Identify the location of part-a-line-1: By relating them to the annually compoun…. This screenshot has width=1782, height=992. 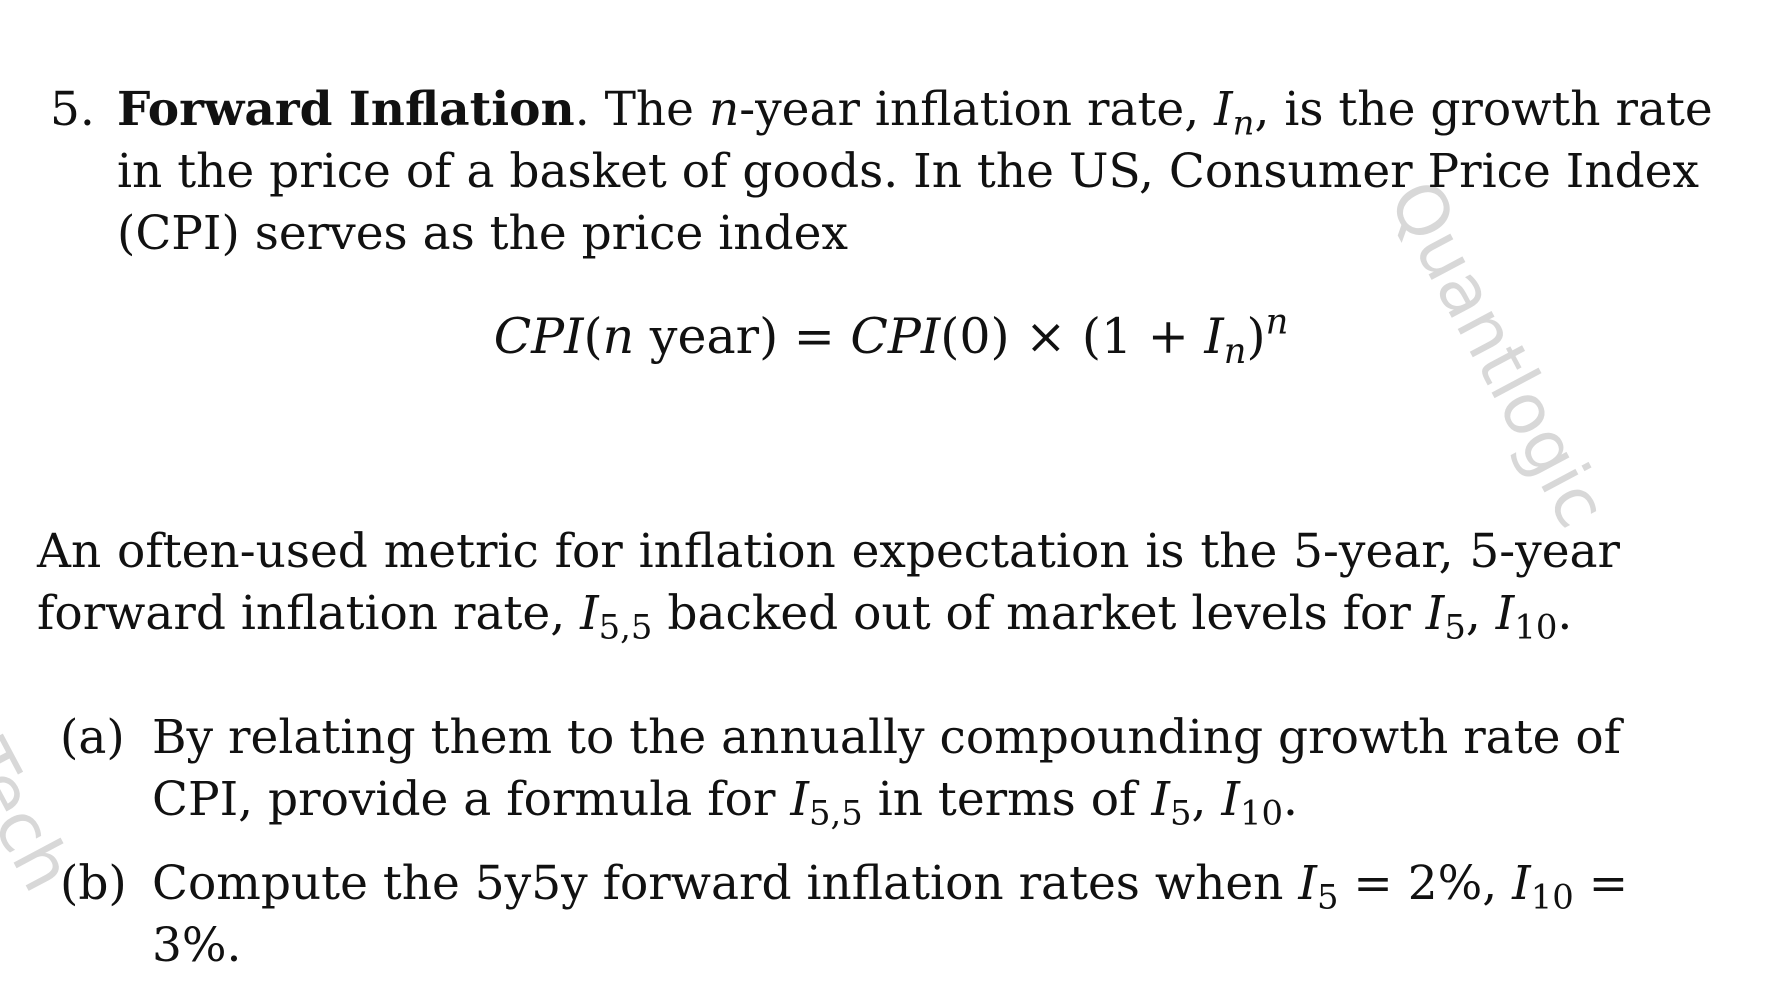
(887, 737).